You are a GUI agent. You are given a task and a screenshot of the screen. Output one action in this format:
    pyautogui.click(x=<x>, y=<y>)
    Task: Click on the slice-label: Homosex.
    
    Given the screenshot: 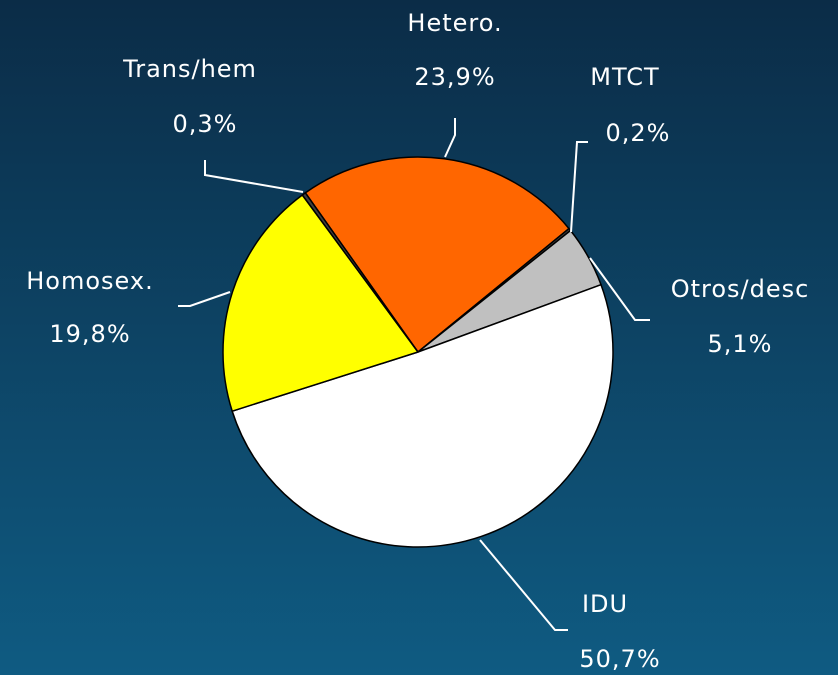 What is the action you would take?
    pyautogui.click(x=89, y=281)
    